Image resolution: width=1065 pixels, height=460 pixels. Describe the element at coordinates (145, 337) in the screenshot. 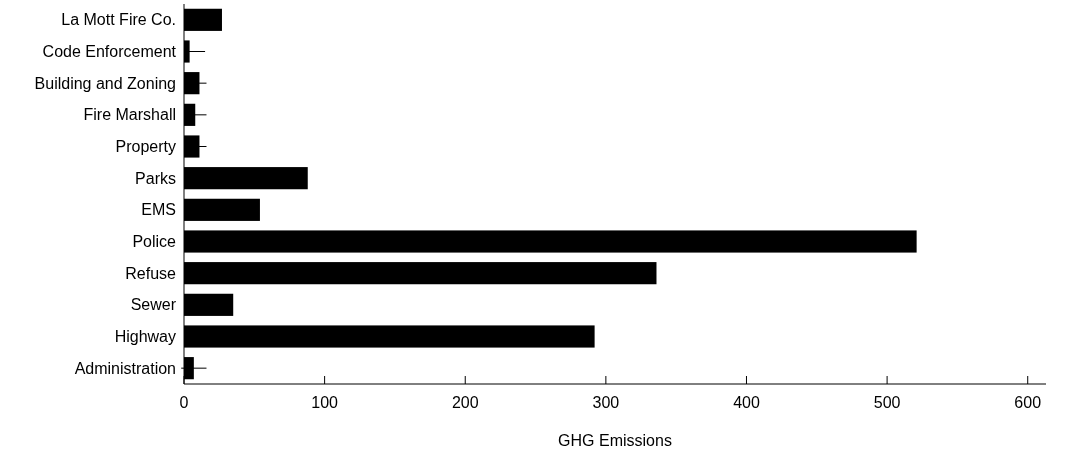

I see `y-tick-label: Highway` at that location.